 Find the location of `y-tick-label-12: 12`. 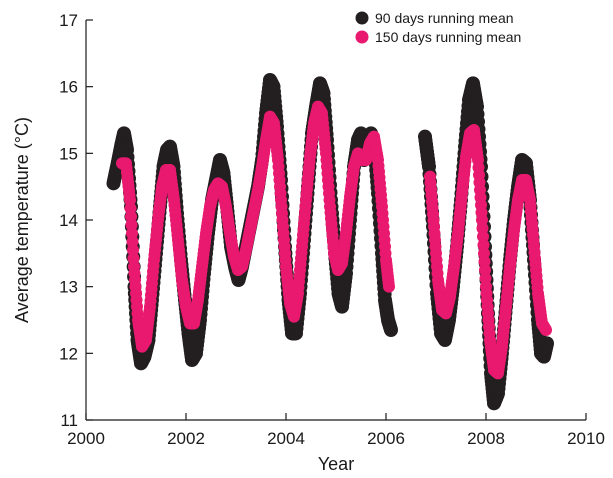

y-tick-label-12: 12 is located at coordinates (68, 353).